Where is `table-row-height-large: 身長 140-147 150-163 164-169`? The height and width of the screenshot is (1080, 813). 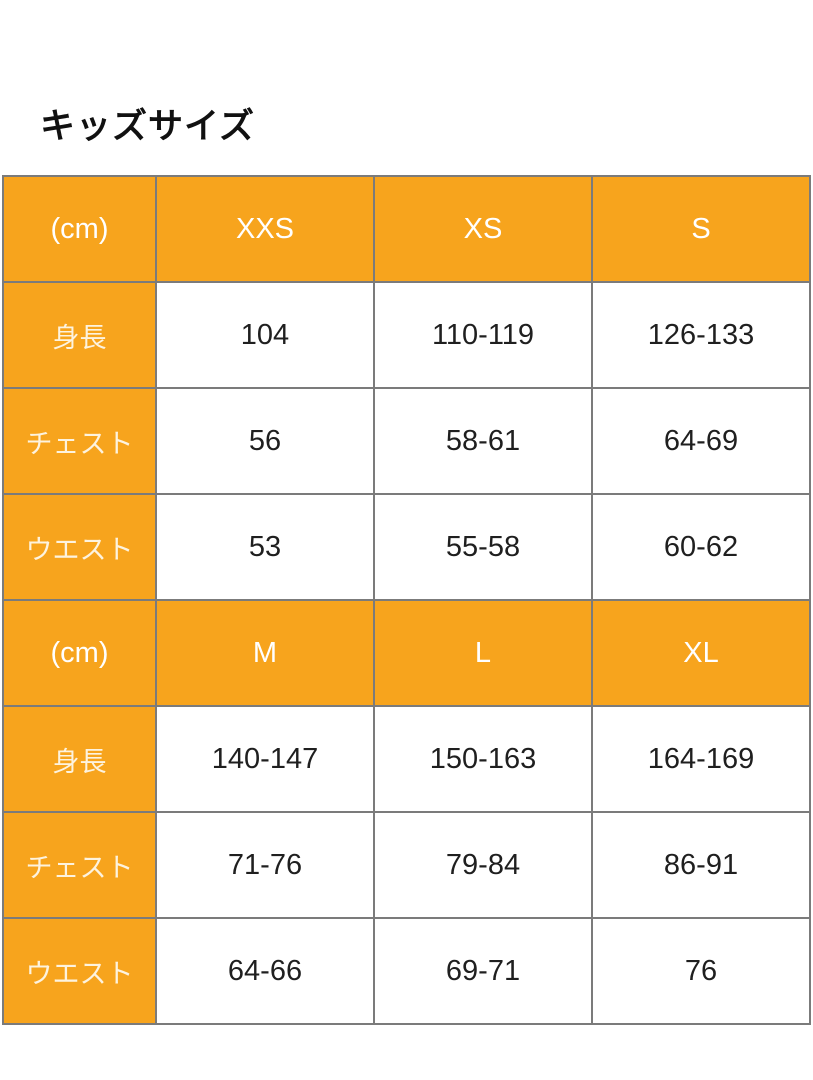 table-row-height-large: 身長 140-147 150-163 164-169 is located at coordinates (406, 759).